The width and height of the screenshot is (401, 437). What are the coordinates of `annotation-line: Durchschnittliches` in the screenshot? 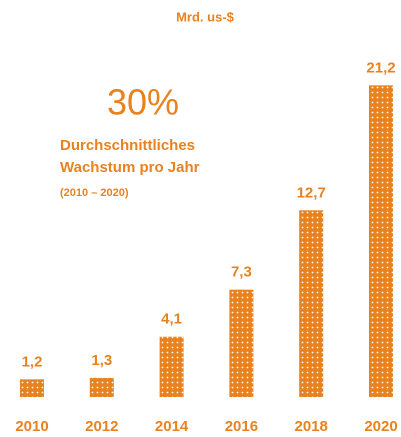 It's located at (127, 145).